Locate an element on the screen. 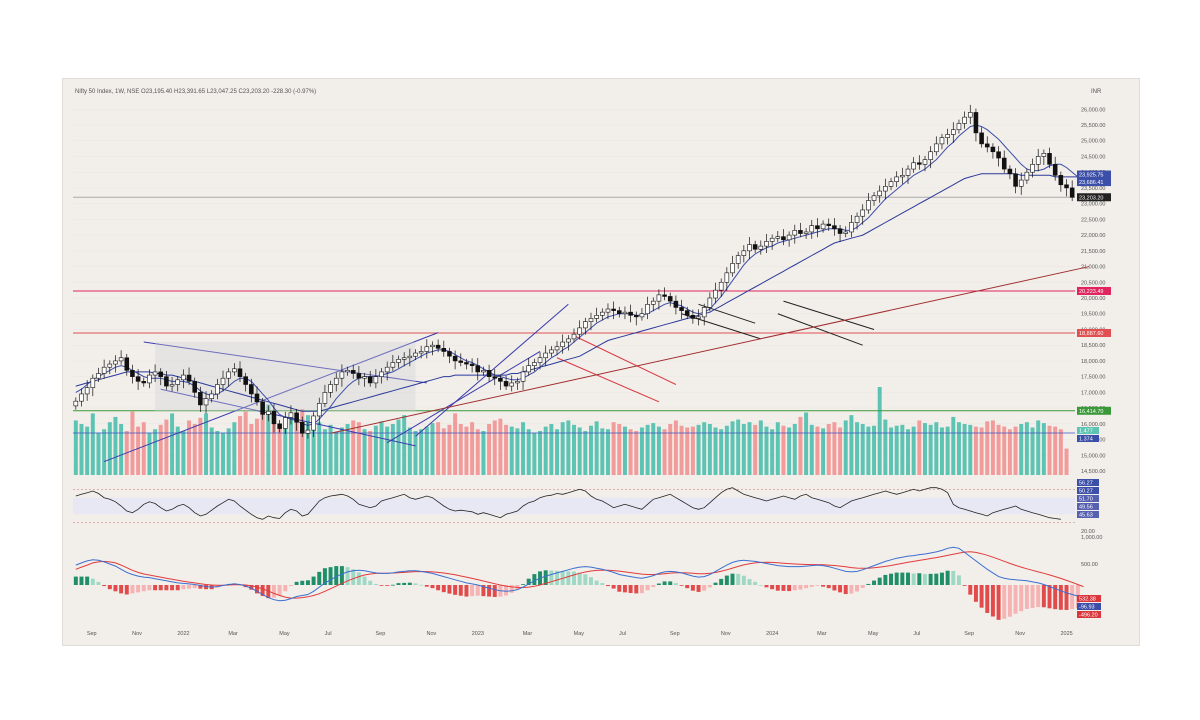  y-tick-label: 16,000.00 is located at coordinates (1093, 425).